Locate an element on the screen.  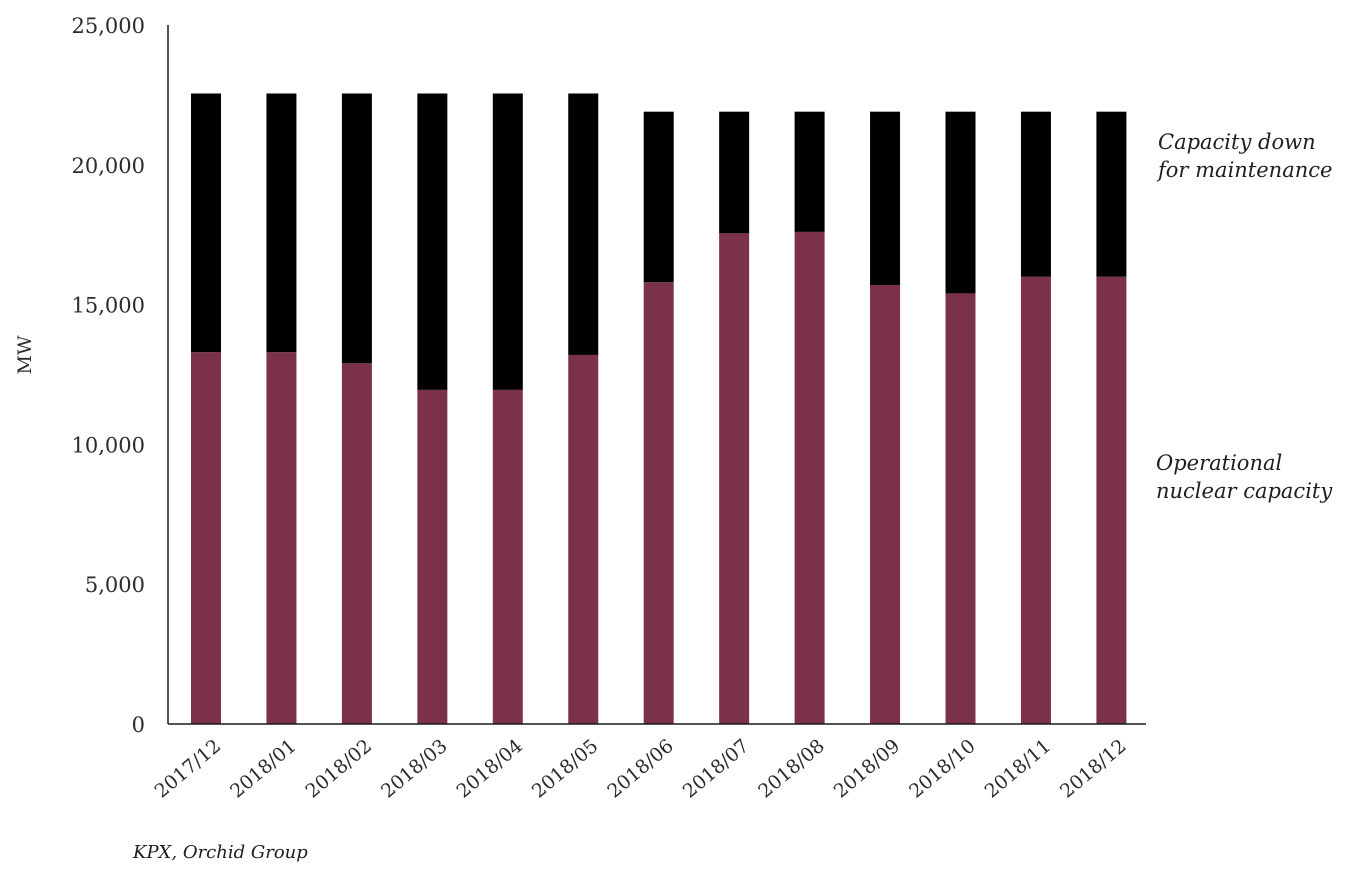
x-tick-label: 2018/05 is located at coordinates (565, 769).